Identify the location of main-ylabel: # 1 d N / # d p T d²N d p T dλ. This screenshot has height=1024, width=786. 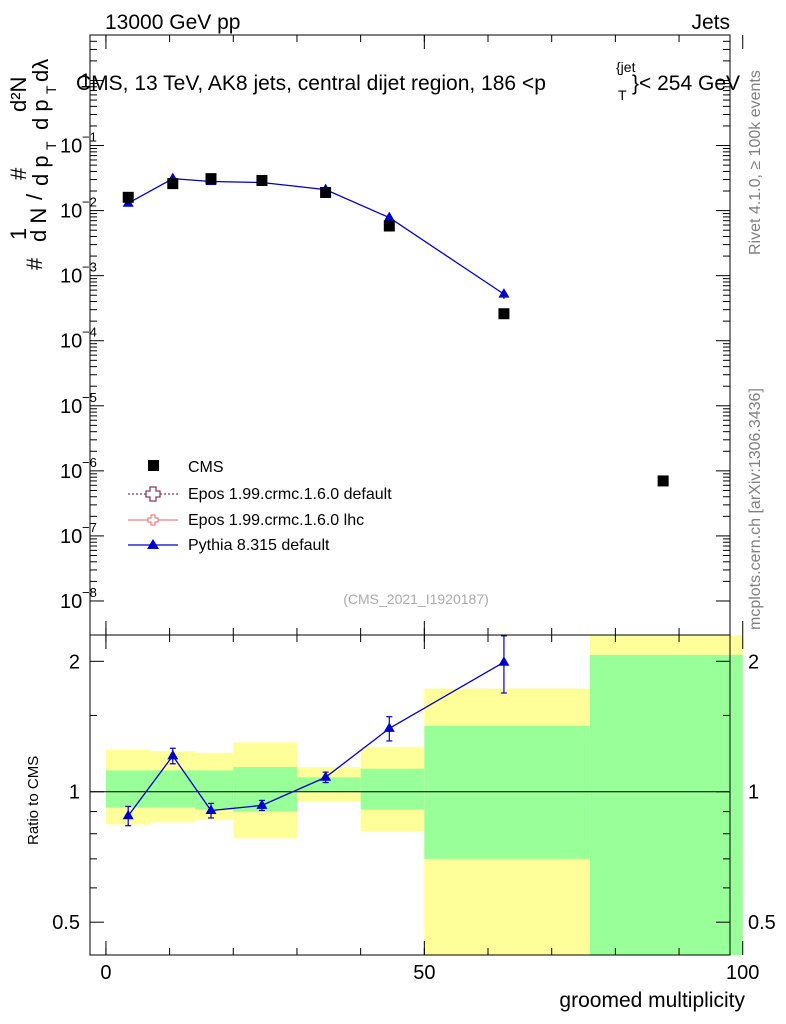
(32, 164).